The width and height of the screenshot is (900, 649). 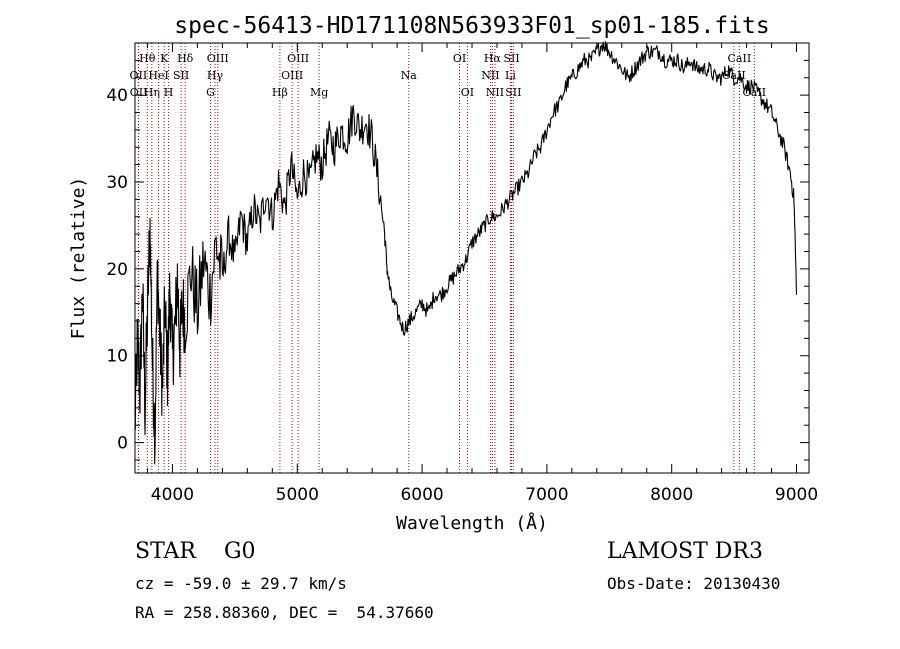 I want to click on line-label: Hη, so click(x=152, y=92).